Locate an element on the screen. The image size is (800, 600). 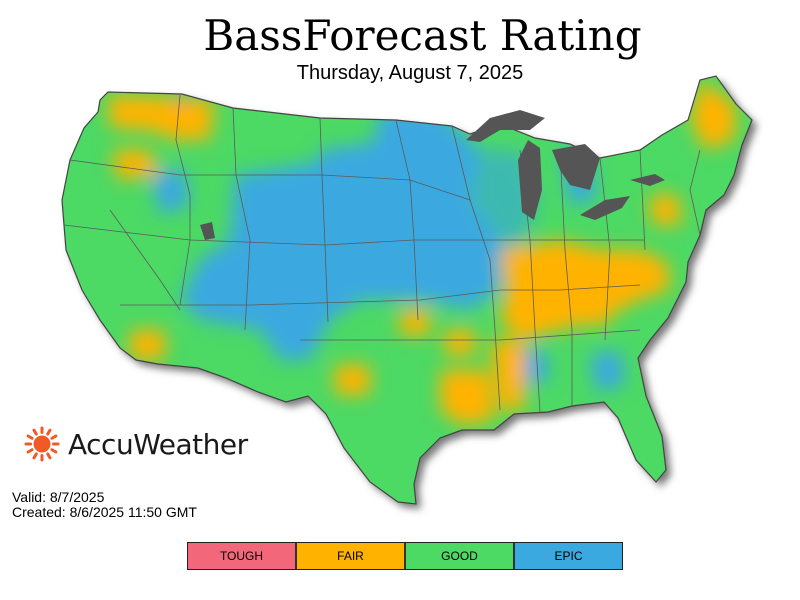
lake-michigan is located at coordinates (530, 180).